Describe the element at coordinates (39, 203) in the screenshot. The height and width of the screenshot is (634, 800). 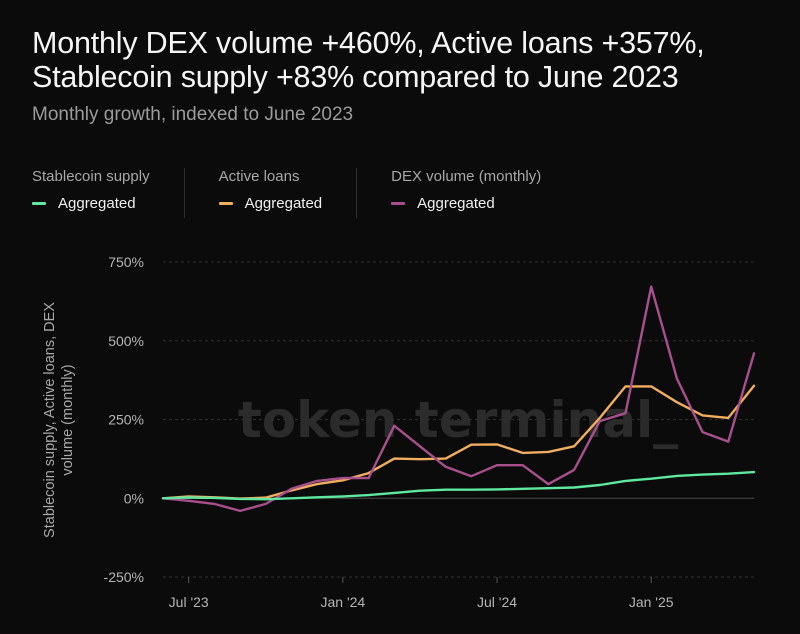
I see `legend-swatch-stablecoin` at that location.